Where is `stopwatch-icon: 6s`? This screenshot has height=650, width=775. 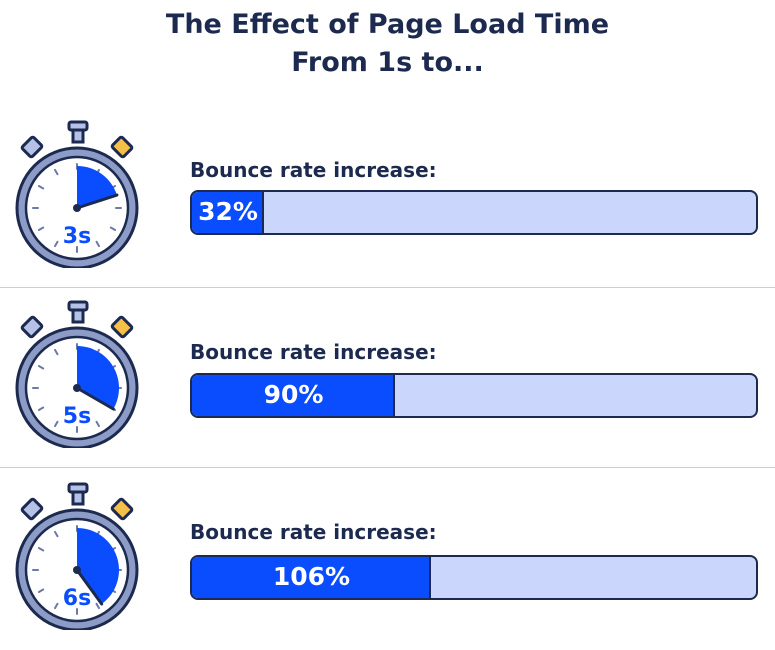
stopwatch-icon: 6s is located at coordinates (77, 556).